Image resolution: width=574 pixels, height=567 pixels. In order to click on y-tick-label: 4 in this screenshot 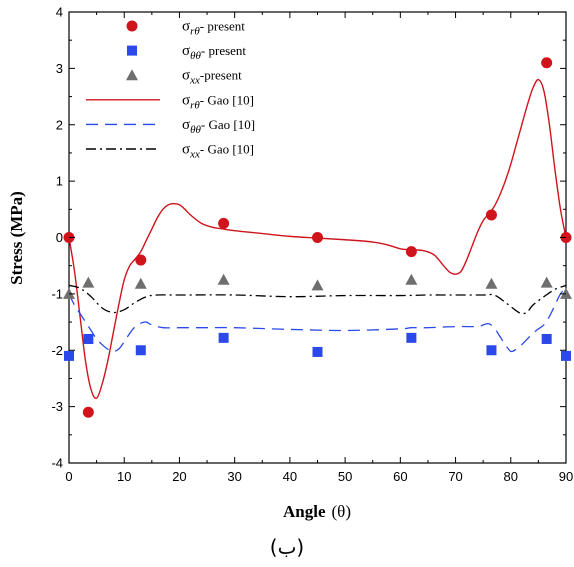, I will do `click(59, 12)`.